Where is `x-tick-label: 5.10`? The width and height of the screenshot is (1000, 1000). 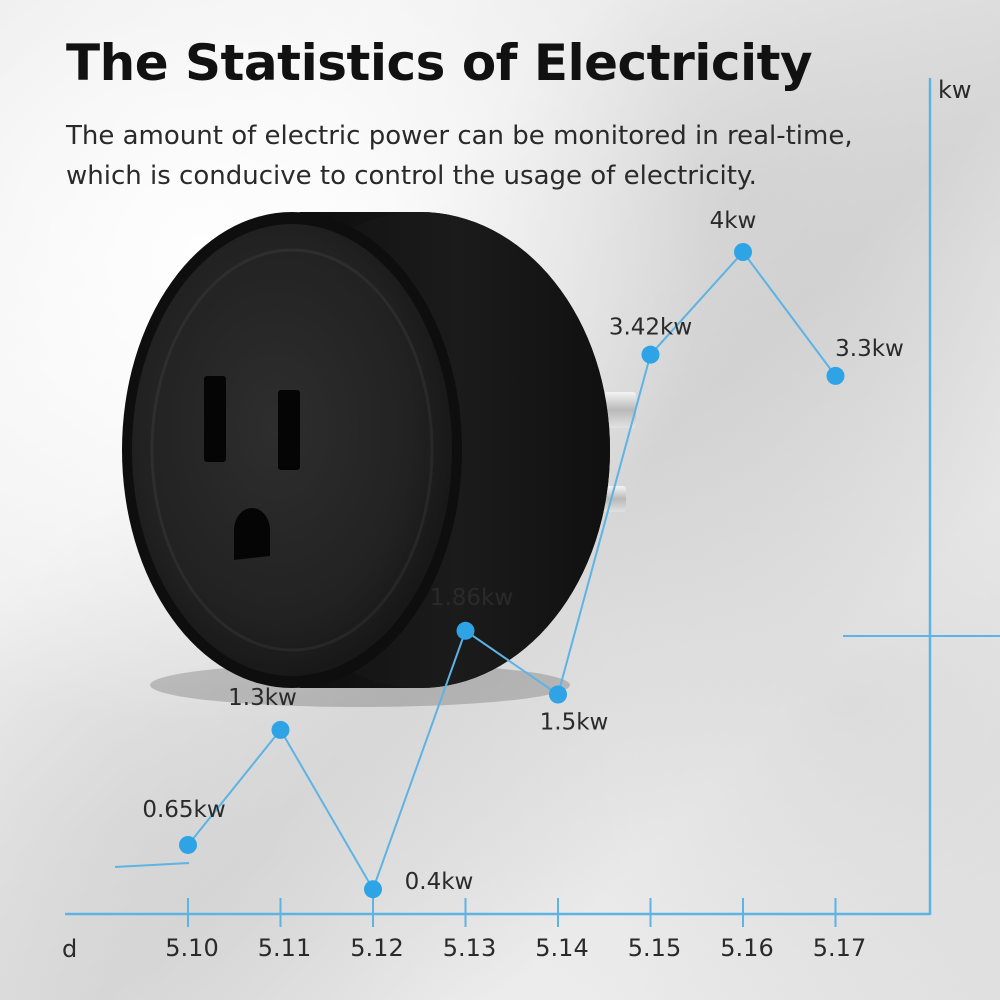 x-tick-label: 5.10 is located at coordinates (191, 948).